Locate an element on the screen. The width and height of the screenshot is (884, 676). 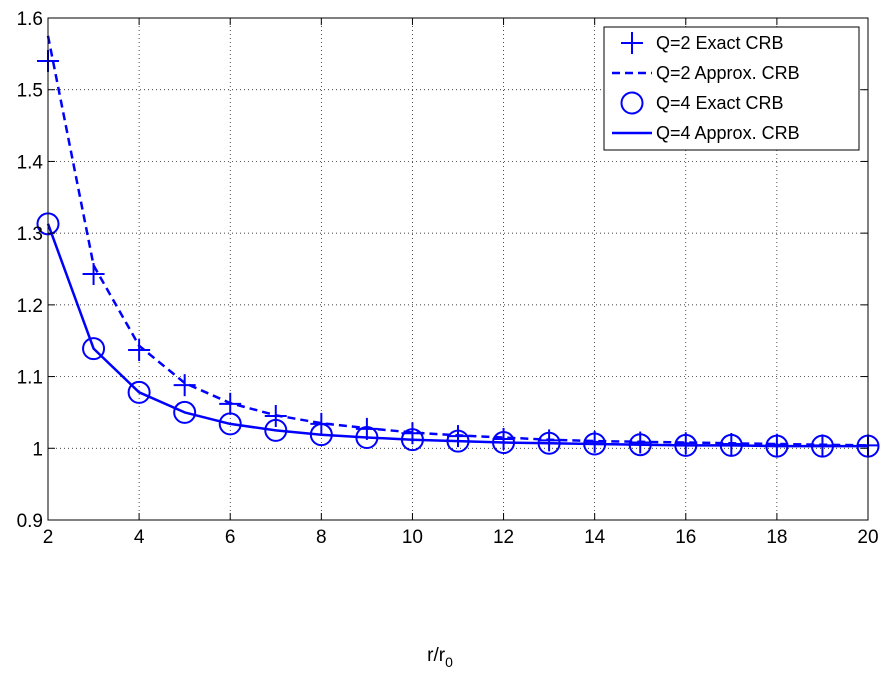
y-tick-label: 1 is located at coordinates (37, 449).